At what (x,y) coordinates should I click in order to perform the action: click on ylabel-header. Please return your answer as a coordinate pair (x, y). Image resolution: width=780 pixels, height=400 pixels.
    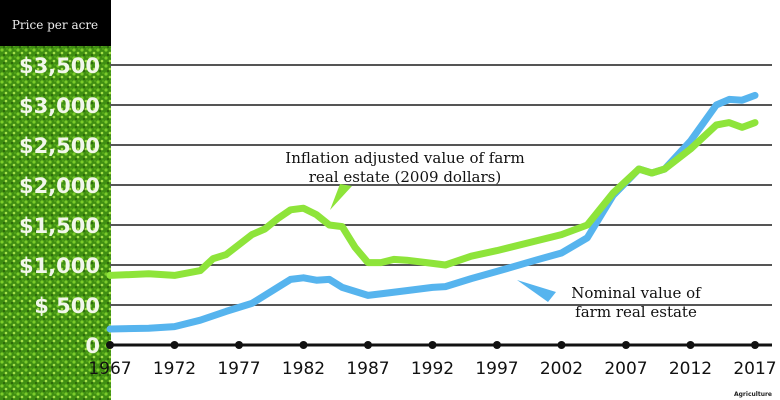
    Looking at the image, I should click on (55, 23).